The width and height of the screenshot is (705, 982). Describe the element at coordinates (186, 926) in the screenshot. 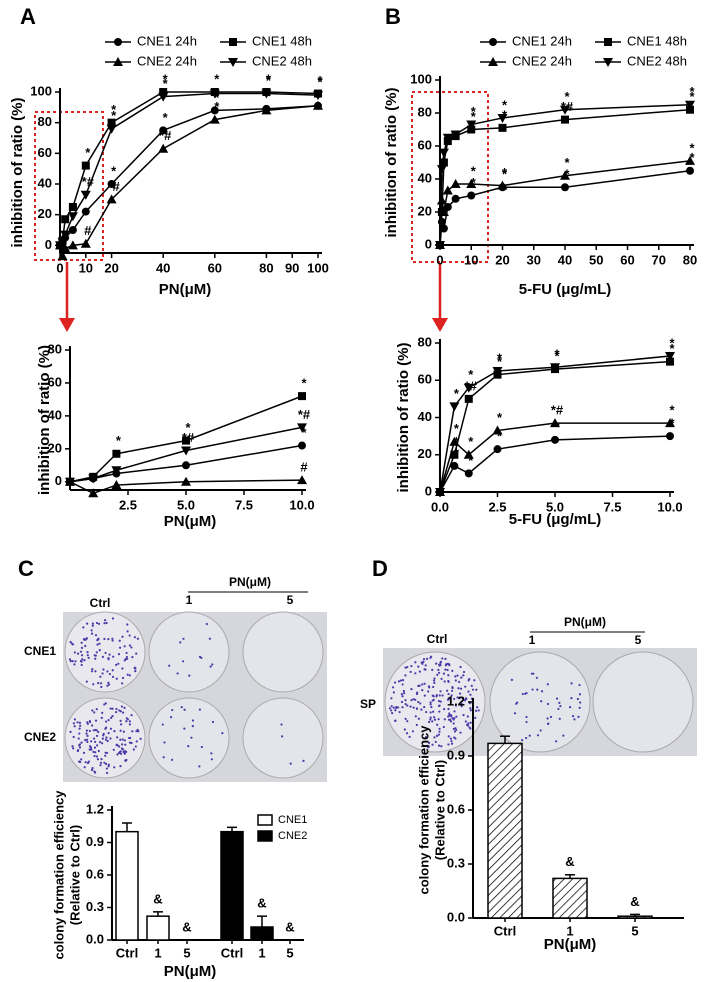

I see `significance-label: &` at that location.